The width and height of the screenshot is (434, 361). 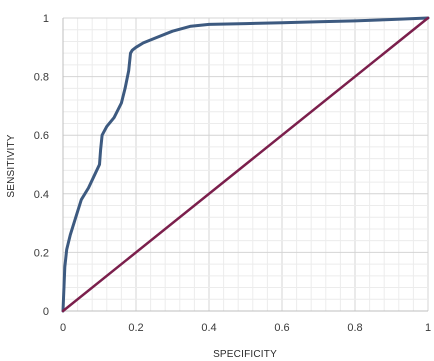 I want to click on y-axis-label: SENSITIVITY, so click(x=11, y=165).